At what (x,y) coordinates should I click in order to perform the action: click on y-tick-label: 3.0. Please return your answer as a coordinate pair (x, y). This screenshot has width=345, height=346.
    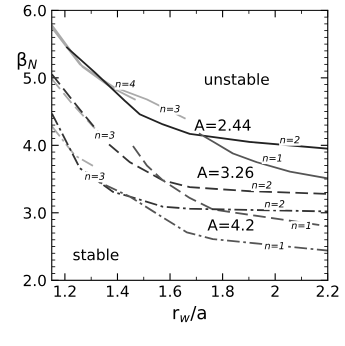
    Looking at the image, I should click on (35, 213).